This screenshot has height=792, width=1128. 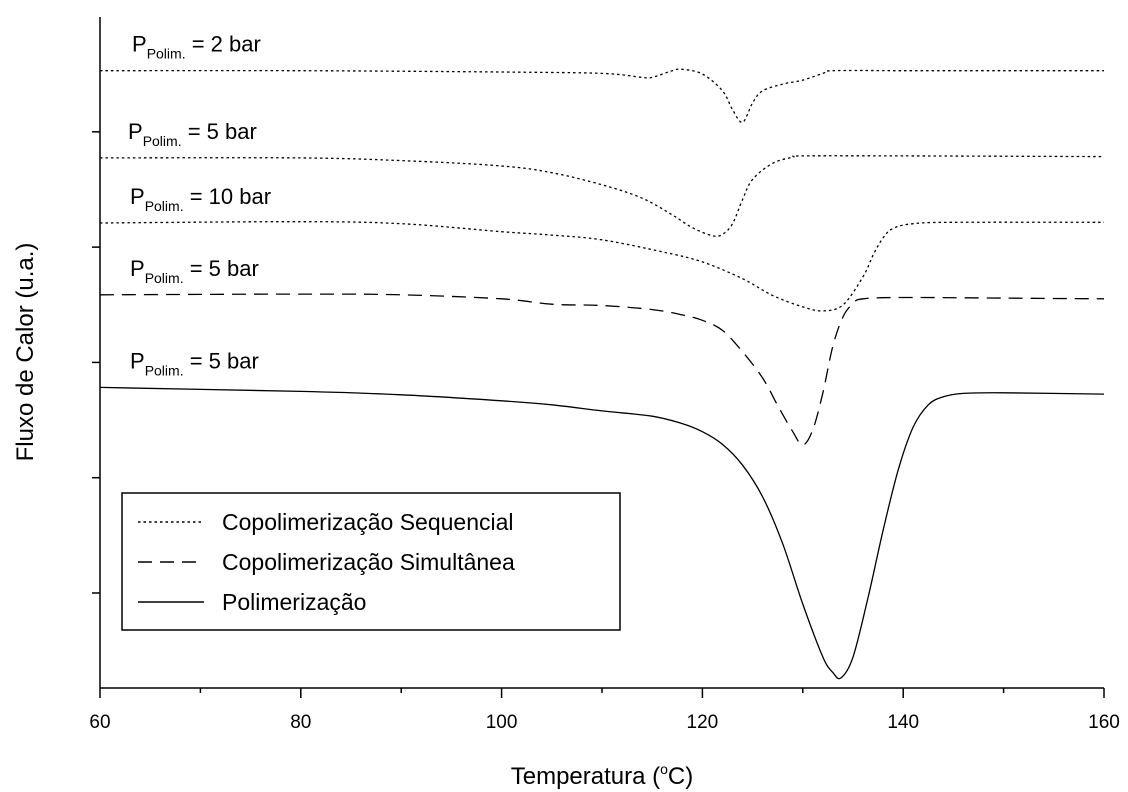 I want to click on degree-superscript: o, so click(x=664, y=769).